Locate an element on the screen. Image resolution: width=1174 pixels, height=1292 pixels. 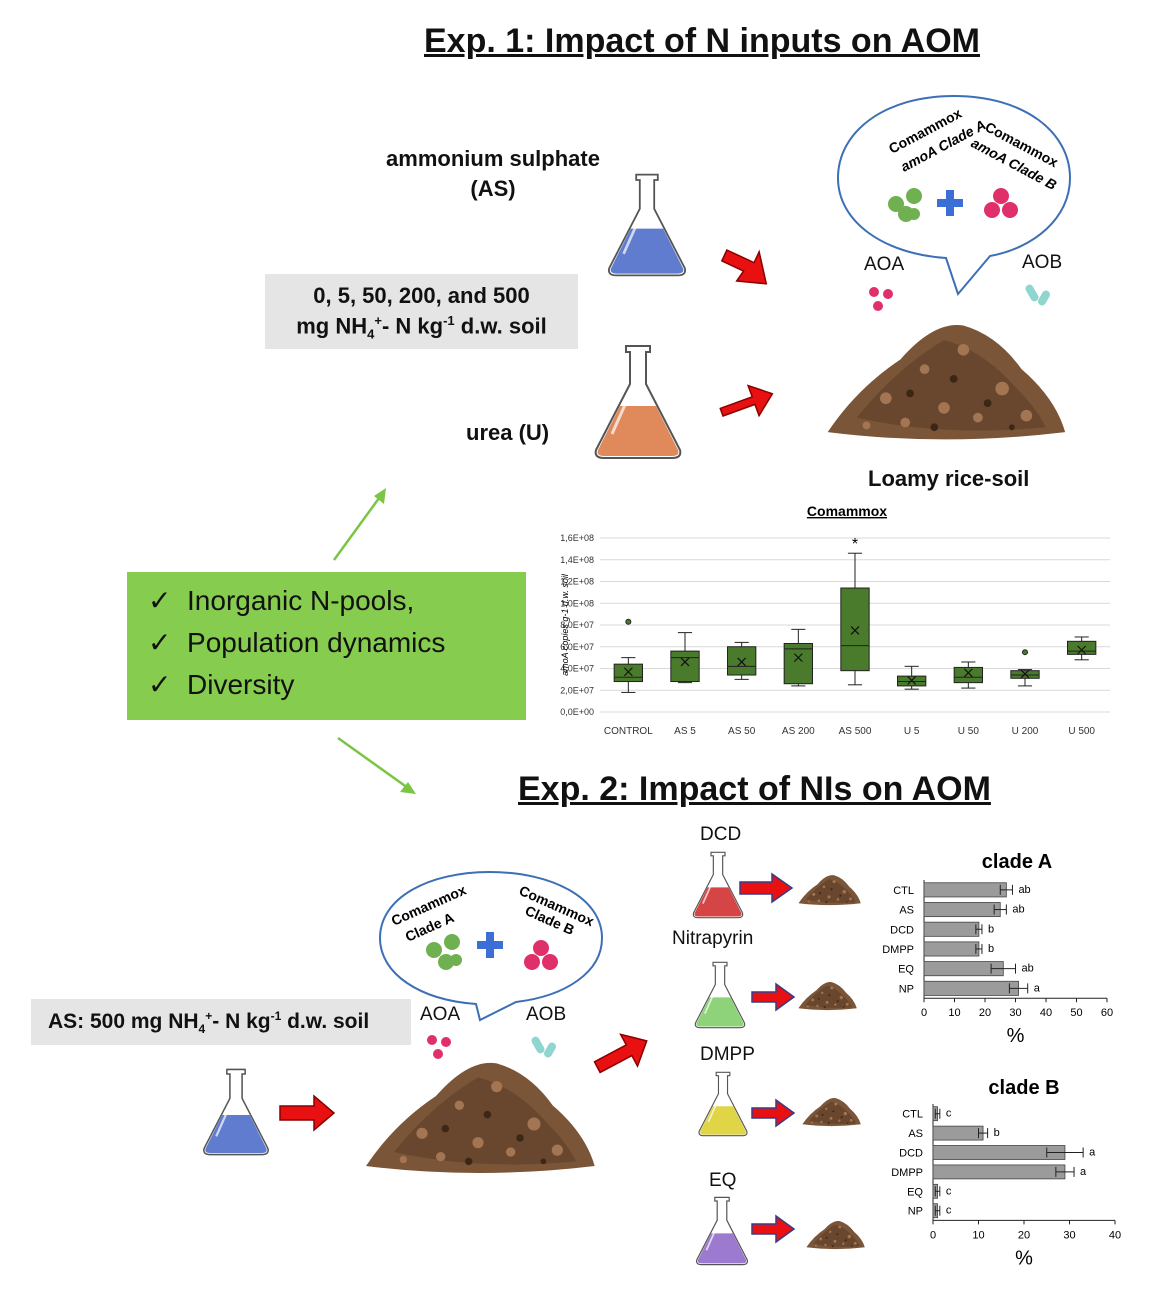
y-tick-label: 1,2E+08 is located at coordinates (577, 582).